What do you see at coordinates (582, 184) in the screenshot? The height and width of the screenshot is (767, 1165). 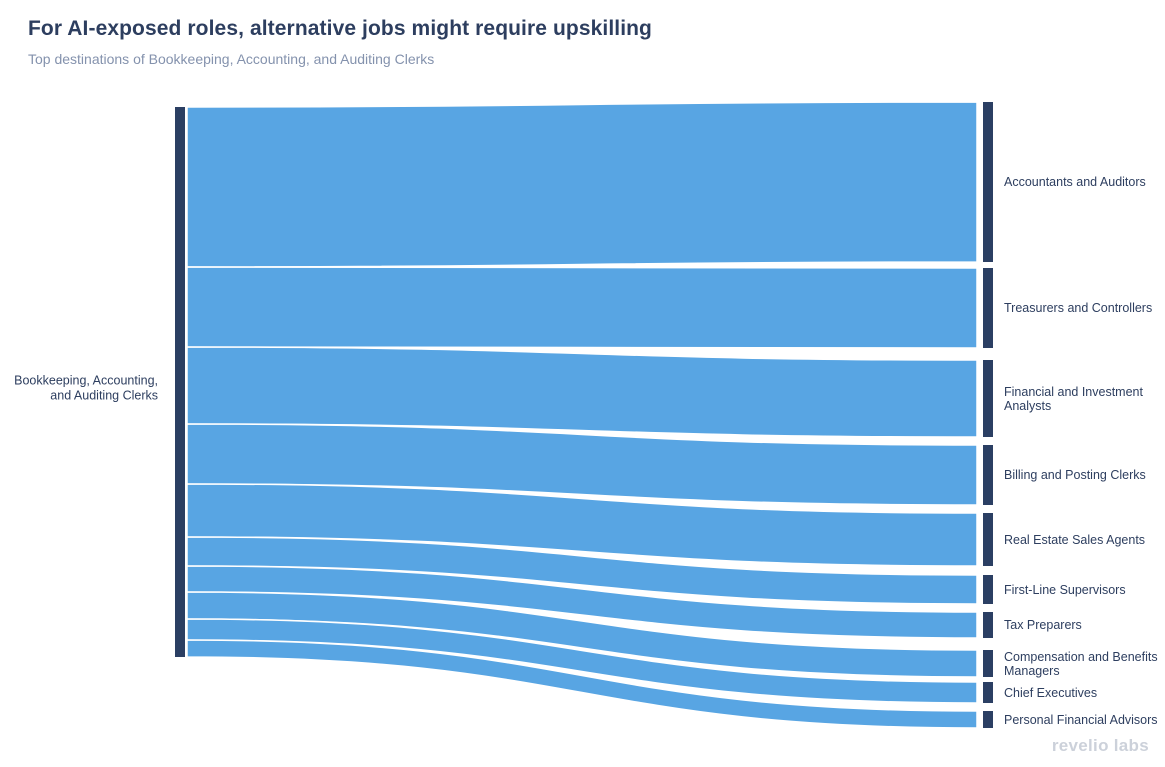 I see `flow-accountants-and-auditors` at bounding box center [582, 184].